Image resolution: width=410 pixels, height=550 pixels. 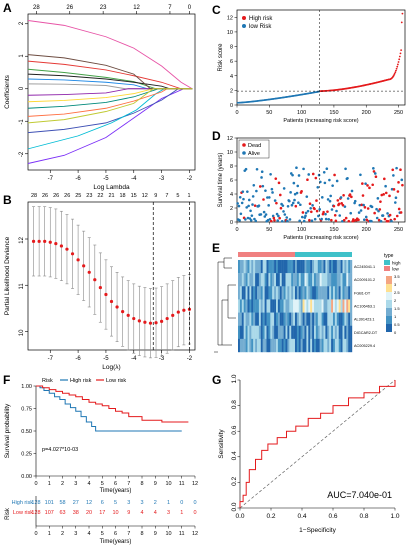 What do you see at coordinates (216, 10) in the screenshot?
I see `panel-letter-C: C` at bounding box center [216, 10].